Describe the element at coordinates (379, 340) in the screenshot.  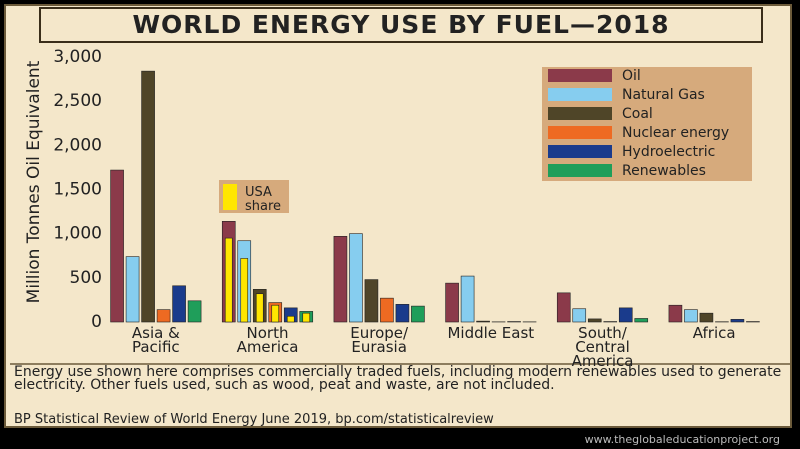
I see `x-tick-label: Europe/ Eurasia` at that location.